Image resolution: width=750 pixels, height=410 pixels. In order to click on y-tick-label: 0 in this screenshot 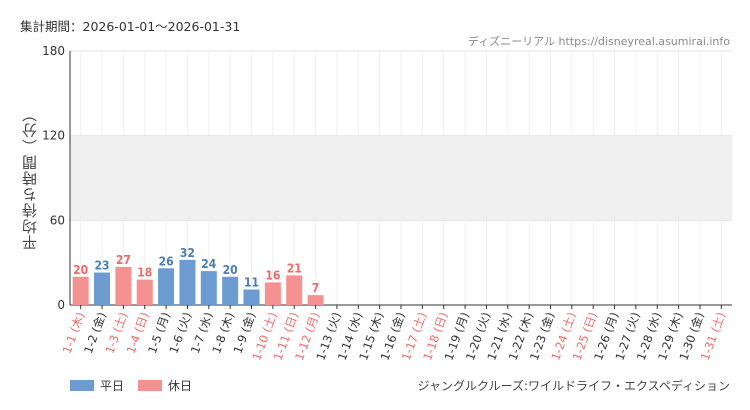, I will do `click(61, 305)`.